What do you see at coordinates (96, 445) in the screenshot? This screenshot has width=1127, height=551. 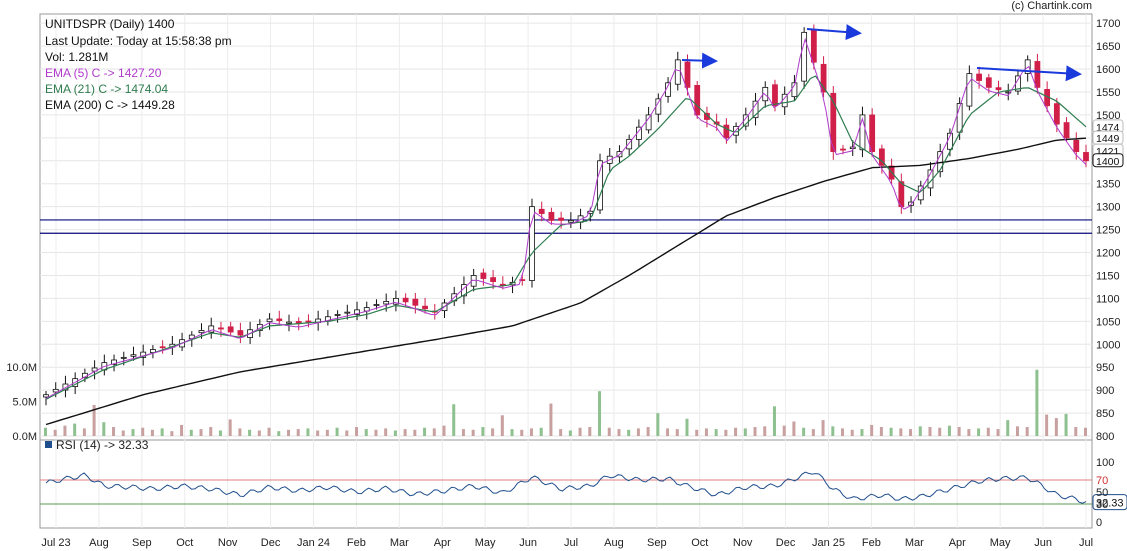 I see `rsi-label: RSI (14) -> 32.33` at bounding box center [96, 445].